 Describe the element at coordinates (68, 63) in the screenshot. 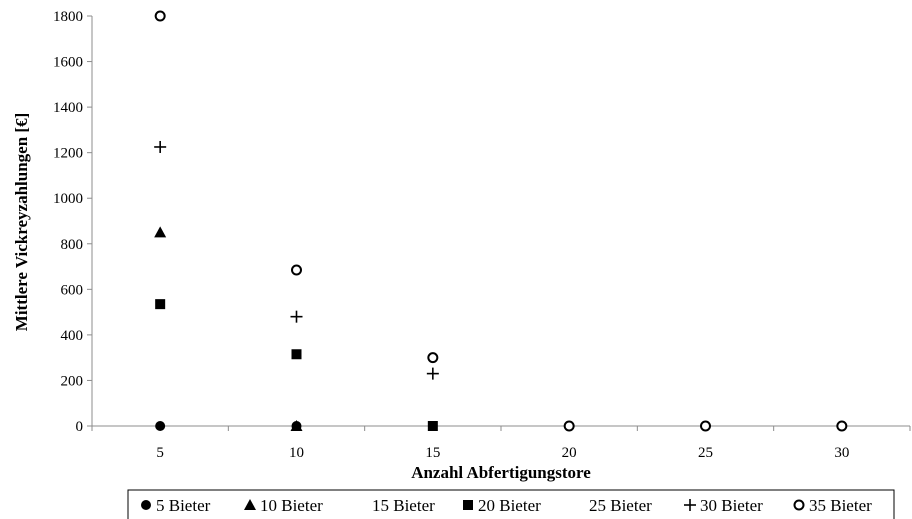

I see `y-tick-label: 1600` at that location.